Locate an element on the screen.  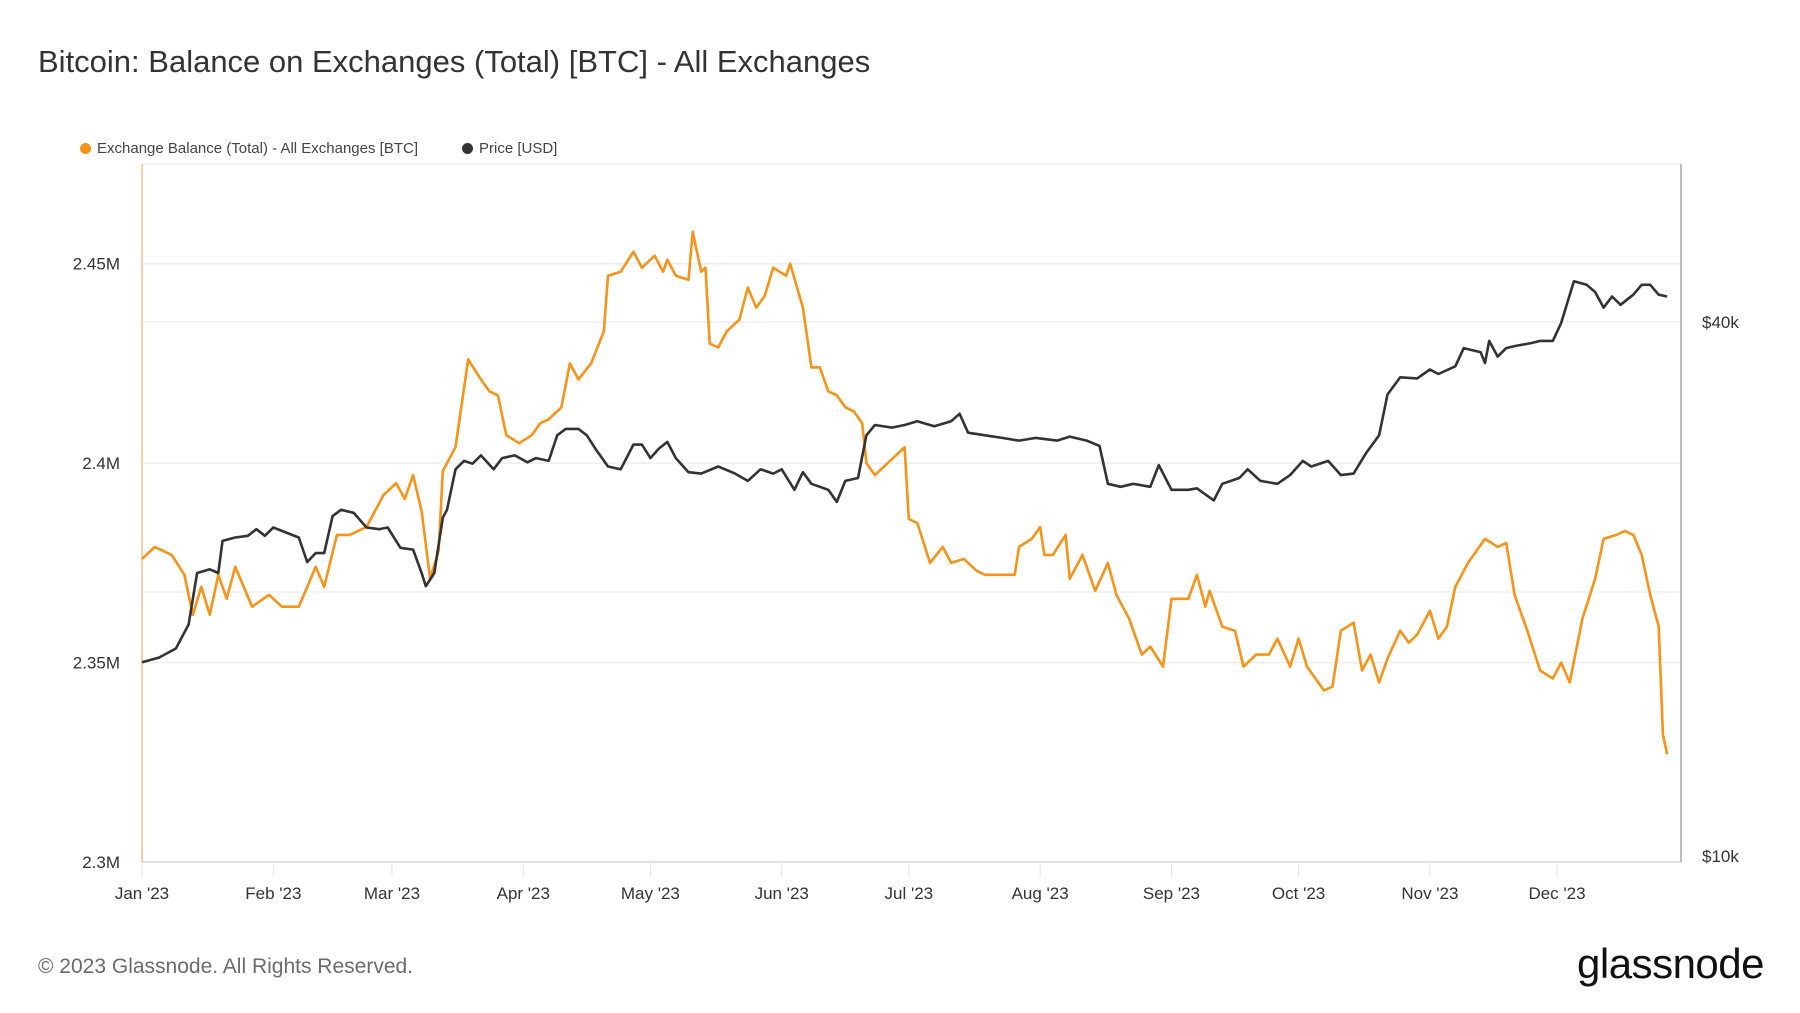
x-tick-label: Feb '23 is located at coordinates (273, 893).